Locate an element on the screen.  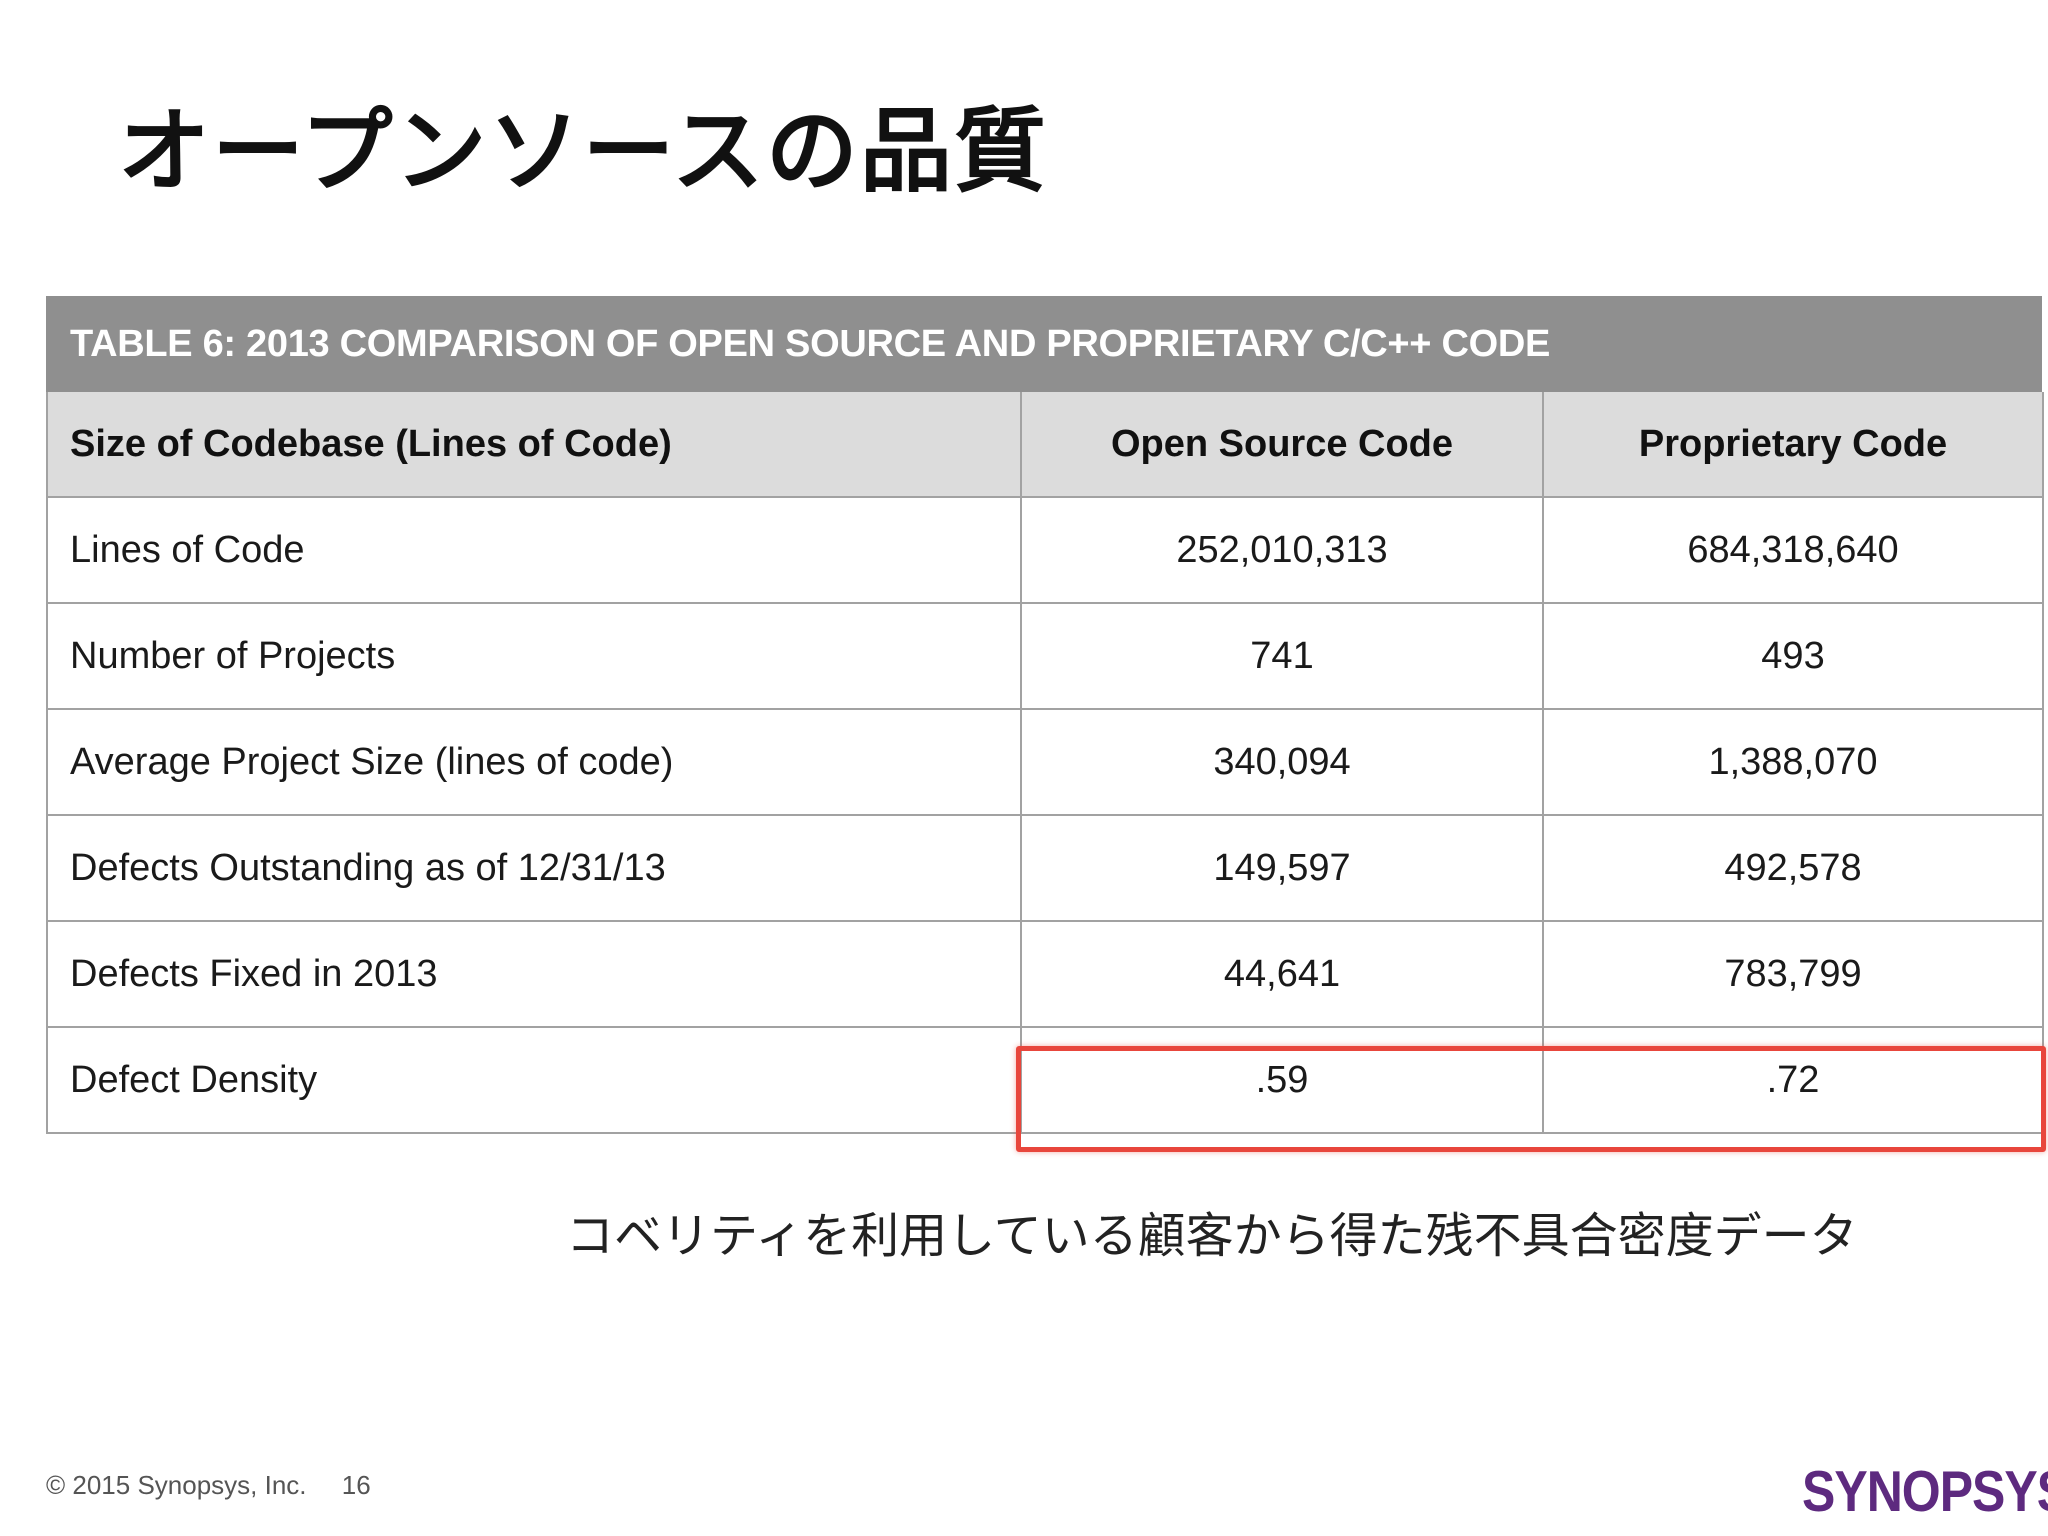
row-label: Lines of Code is located at coordinates (534, 550).